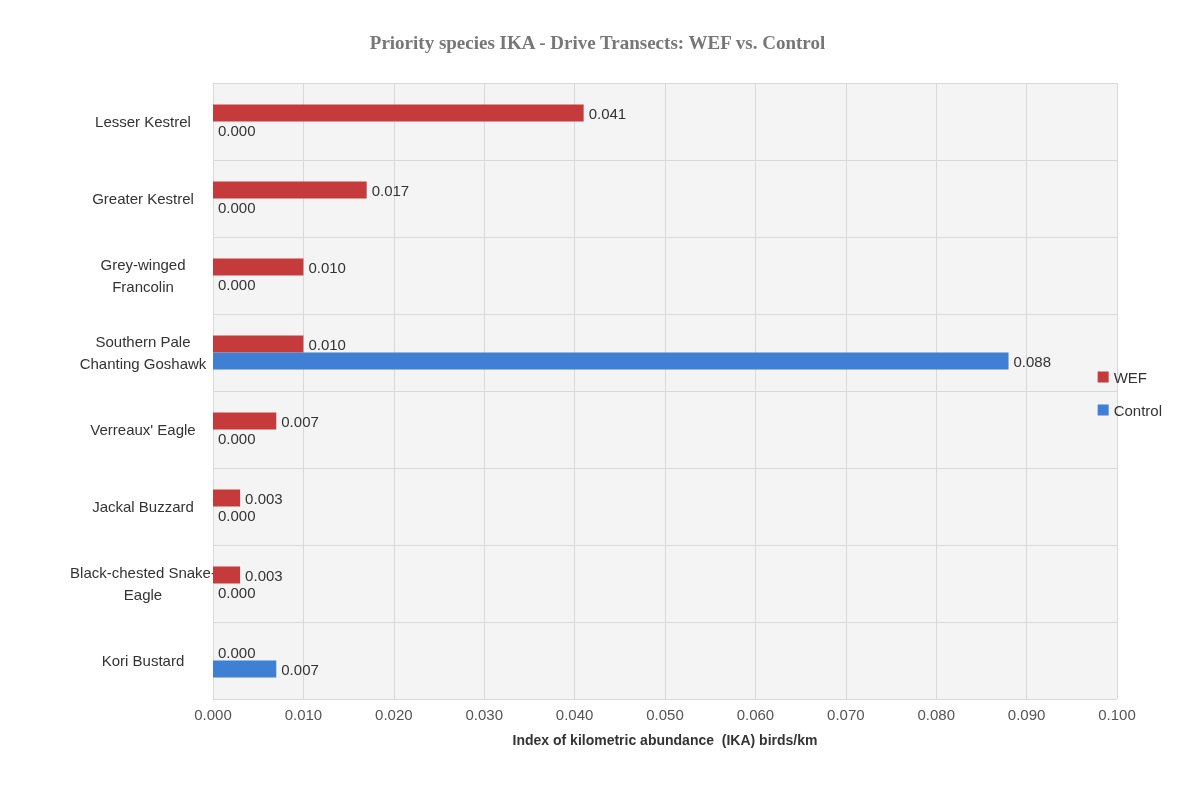 This screenshot has width=1195, height=787. I want to click on data-label: 0.041, so click(607, 113).